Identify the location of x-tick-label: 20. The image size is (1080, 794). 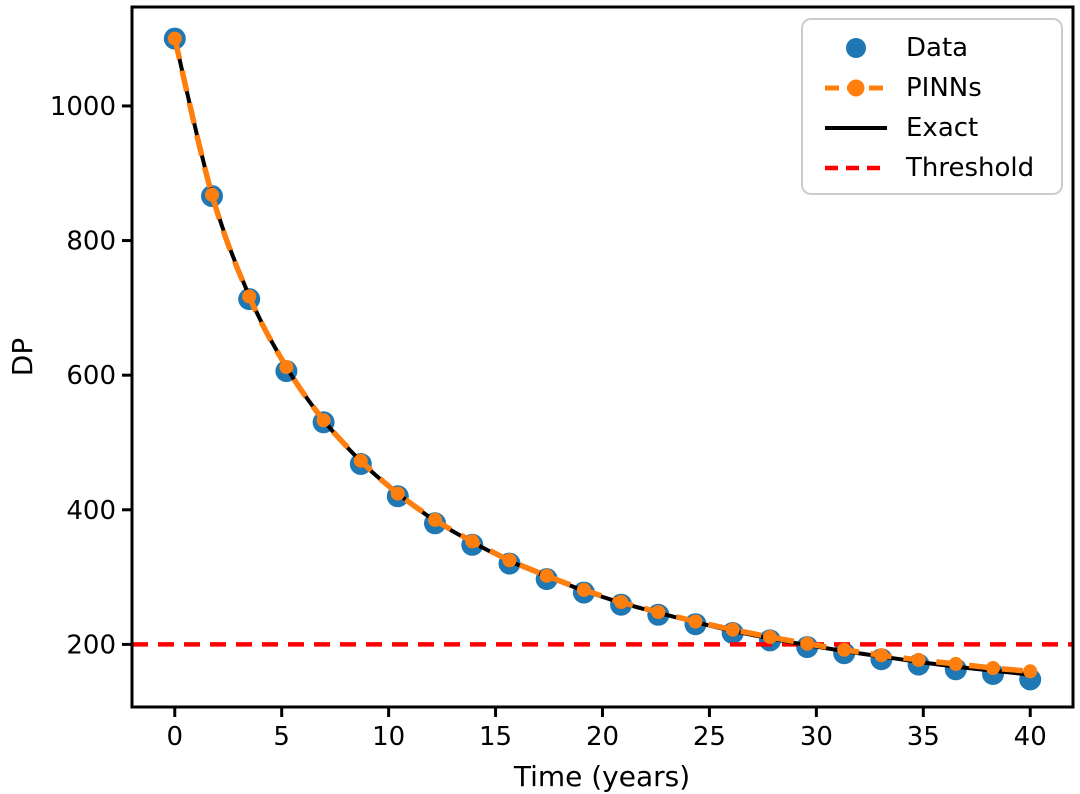
(602, 737).